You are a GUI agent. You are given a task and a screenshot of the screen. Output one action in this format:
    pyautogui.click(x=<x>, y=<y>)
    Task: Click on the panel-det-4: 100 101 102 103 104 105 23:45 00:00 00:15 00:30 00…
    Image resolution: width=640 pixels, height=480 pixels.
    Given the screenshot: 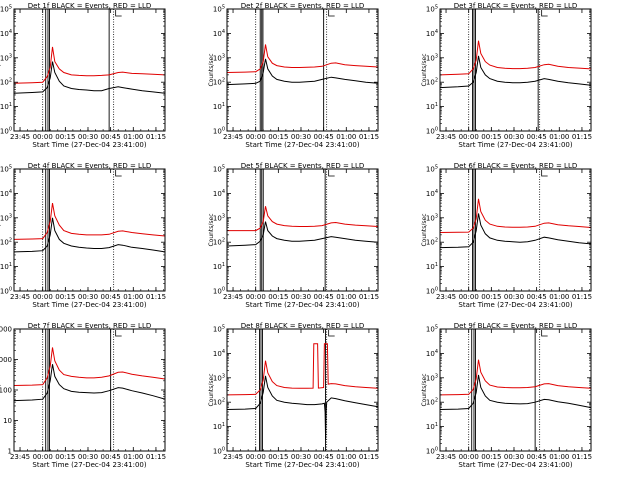 What is the action you would take?
    pyautogui.click(x=83, y=235)
    